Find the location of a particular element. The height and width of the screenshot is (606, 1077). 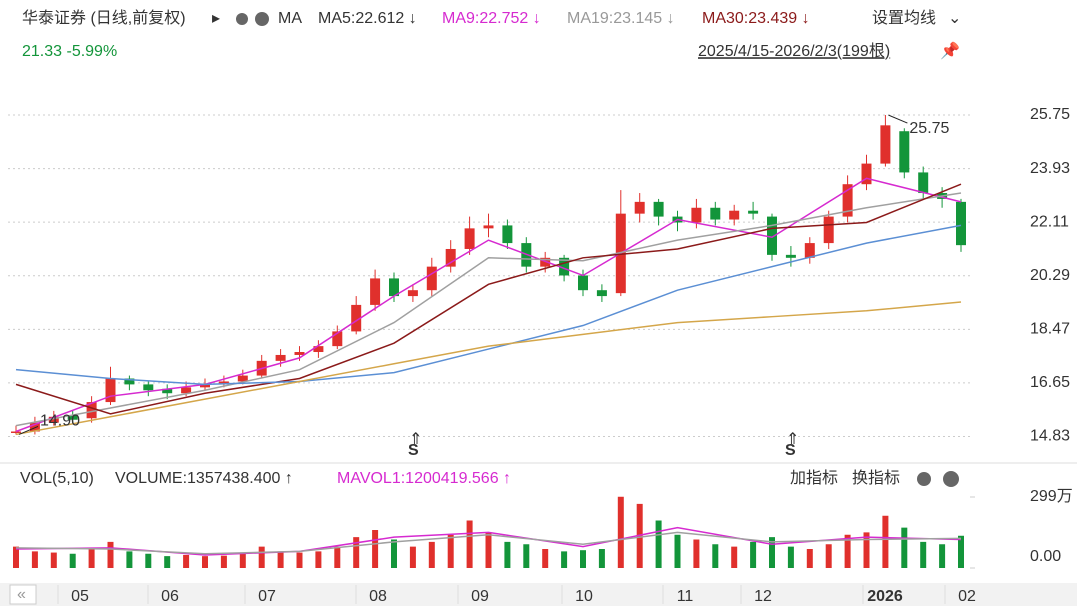

x-tick-label: 05 is located at coordinates (80, 596).